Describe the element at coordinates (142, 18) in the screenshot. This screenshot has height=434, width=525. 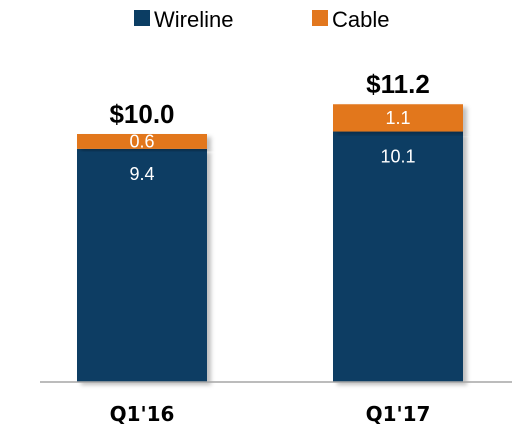
I see `legend-swatch-wireline` at that location.